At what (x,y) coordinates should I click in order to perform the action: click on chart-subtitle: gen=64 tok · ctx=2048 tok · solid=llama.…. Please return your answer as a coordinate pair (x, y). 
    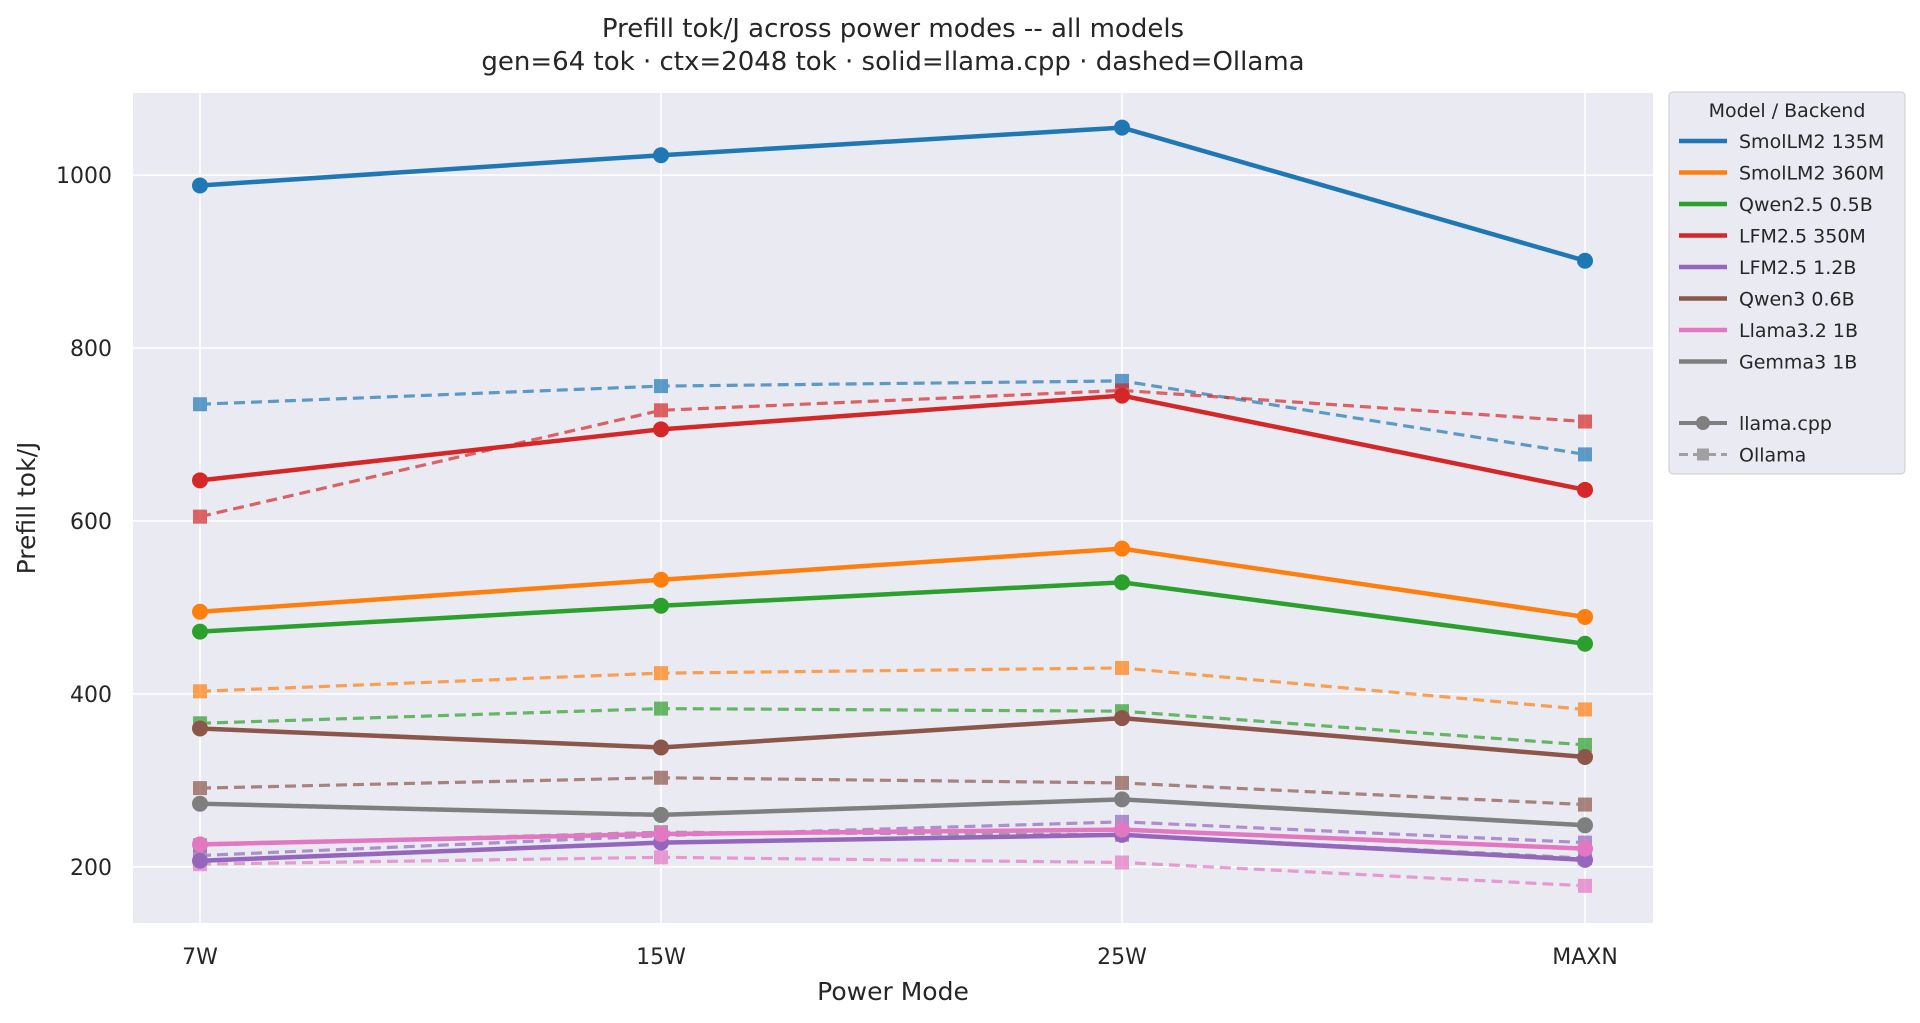
    Looking at the image, I should click on (892, 62).